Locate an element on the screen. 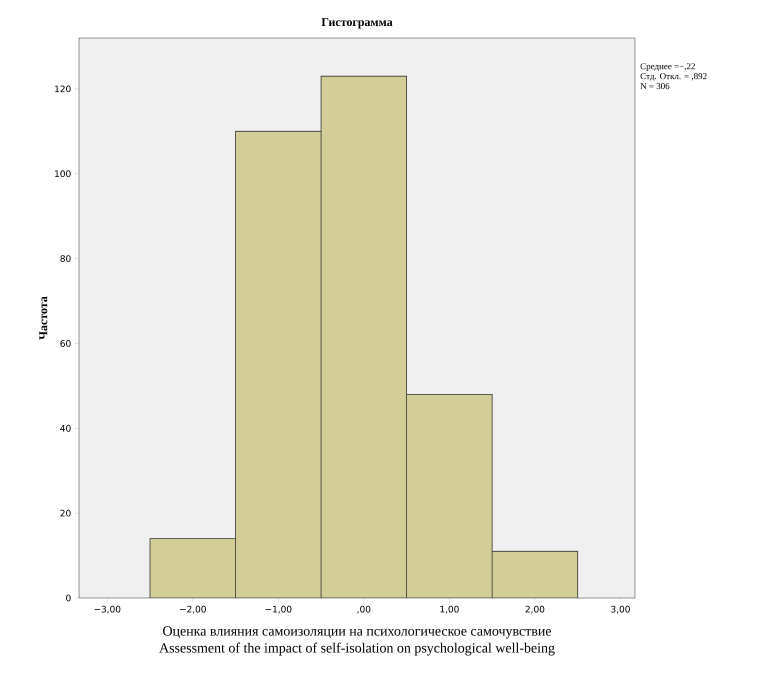 This screenshot has width=778, height=684. y-tick-label: 0 is located at coordinates (68, 598).